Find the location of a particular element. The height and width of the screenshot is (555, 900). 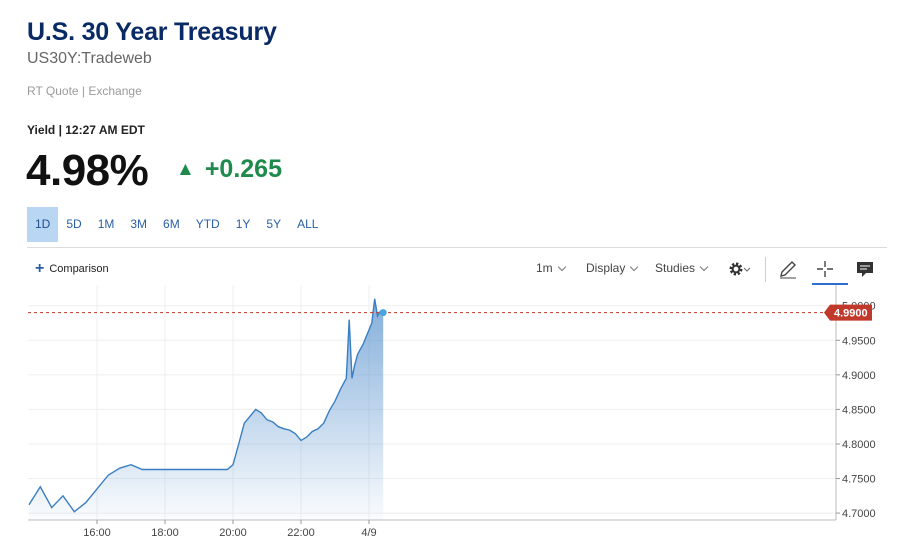

studies-dropdown: Studies is located at coordinates (682, 268).